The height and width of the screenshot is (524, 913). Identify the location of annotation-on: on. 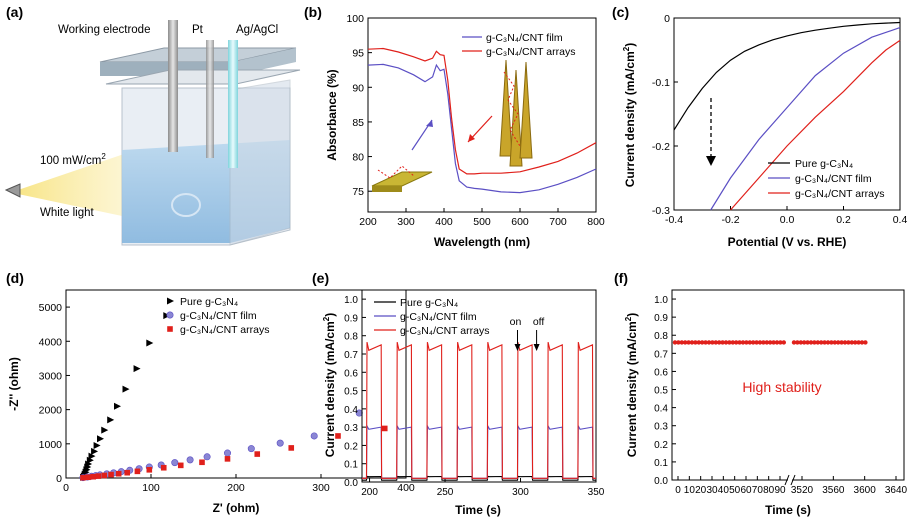
(516, 322).